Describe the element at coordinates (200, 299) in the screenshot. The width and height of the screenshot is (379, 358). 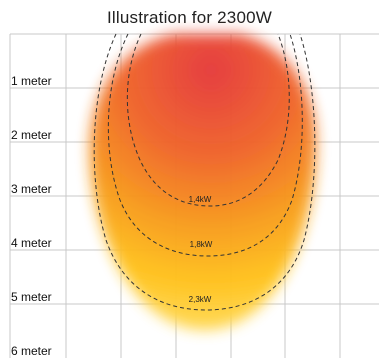
I see `power-label-2-3kw: 2,3kW` at that location.